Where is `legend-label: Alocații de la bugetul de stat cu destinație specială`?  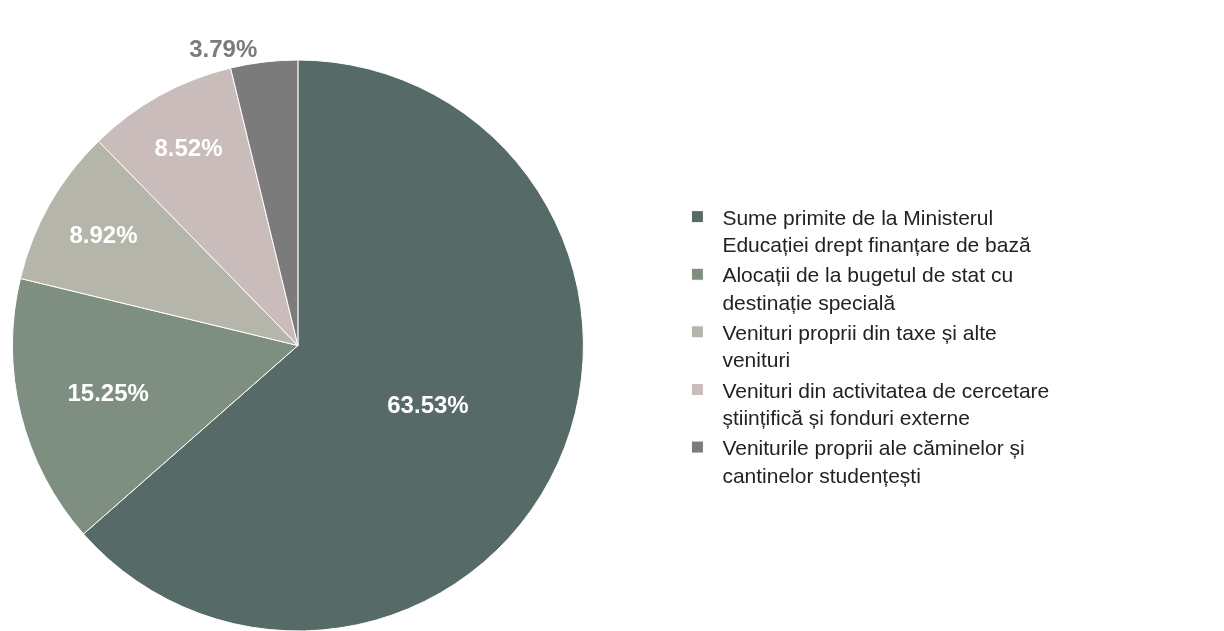
legend-label: Alocații de la bugetul de stat cu destinație specială is located at coordinates (868, 288).